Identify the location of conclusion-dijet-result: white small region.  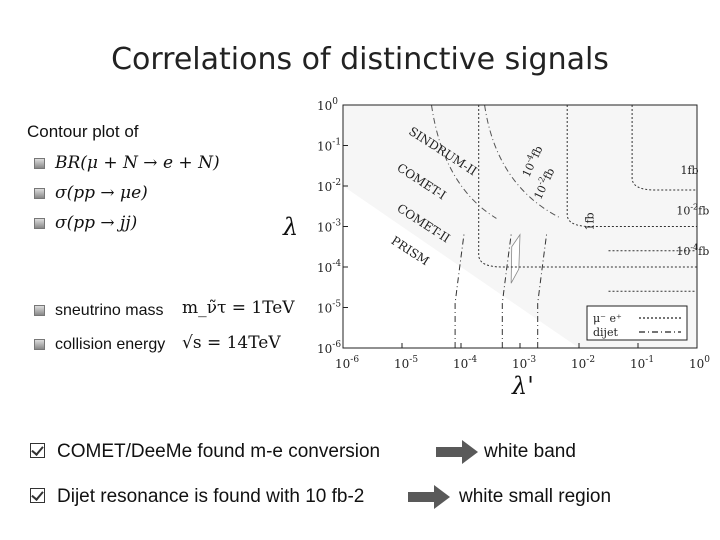
(535, 496).